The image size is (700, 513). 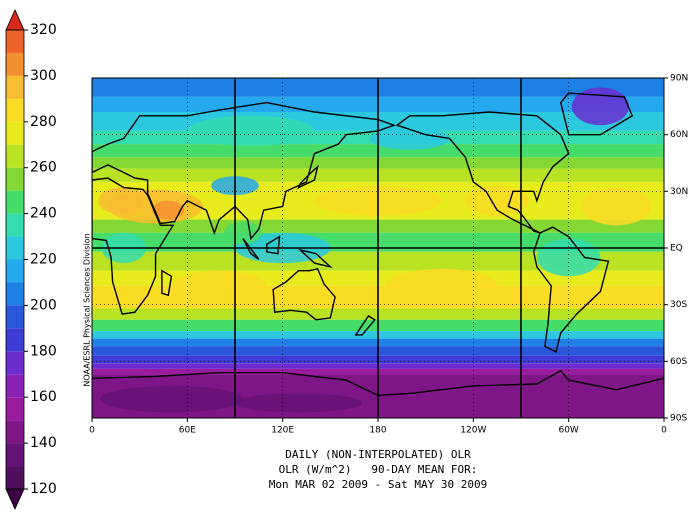 What do you see at coordinates (43, 122) in the screenshot?
I see `colorbar-tick-label: 280` at bounding box center [43, 122].